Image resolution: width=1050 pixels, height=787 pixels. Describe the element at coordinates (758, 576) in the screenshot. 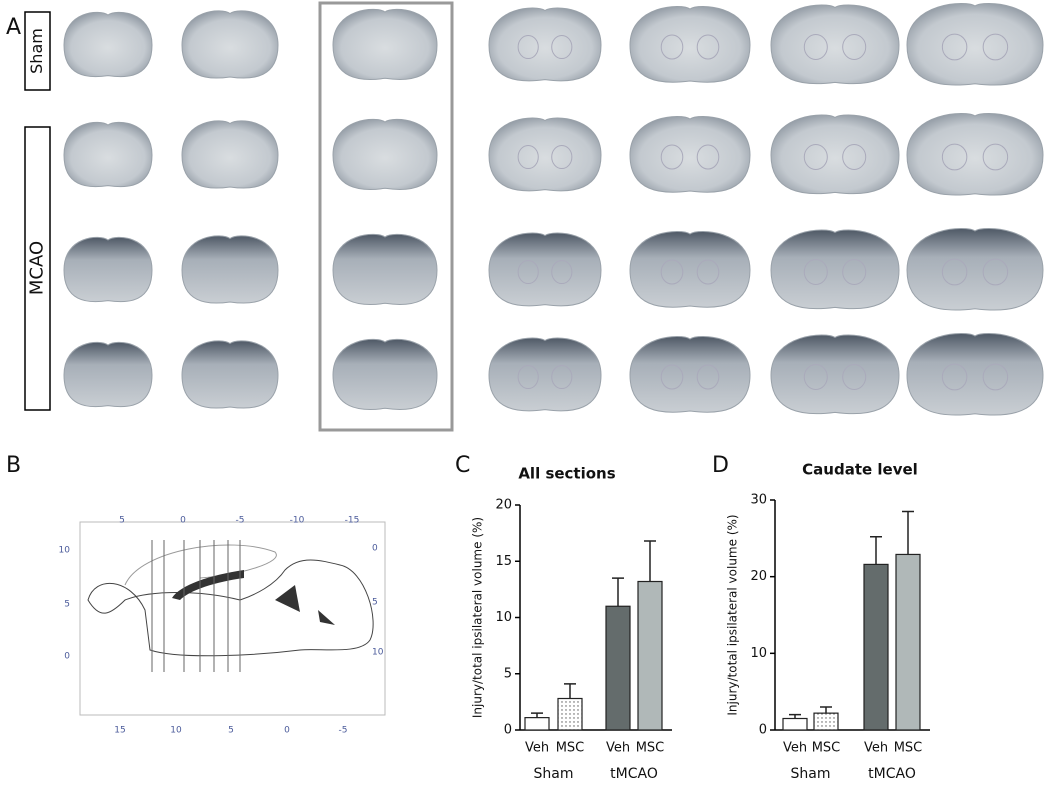

I see `y-tick-label: 20` at that location.